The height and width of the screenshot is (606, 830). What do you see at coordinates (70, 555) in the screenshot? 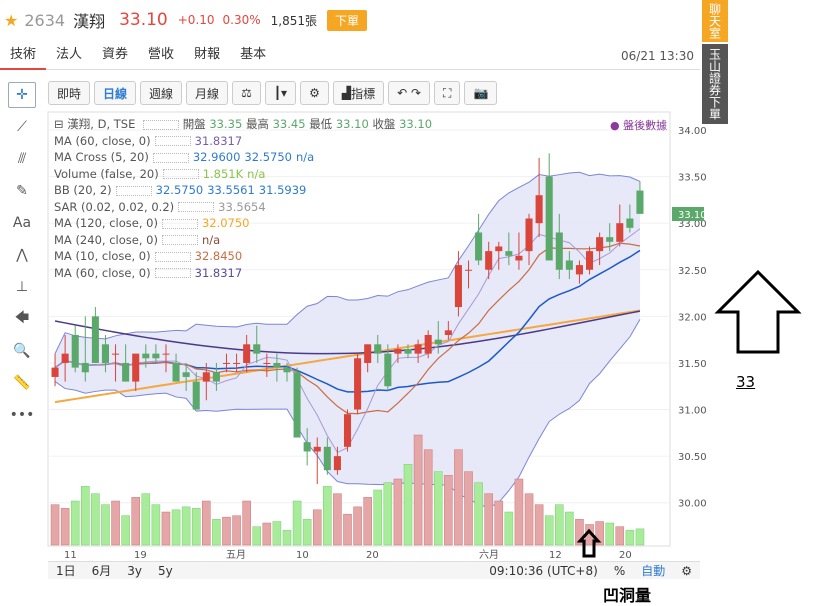
I see `x-tick-label: 11` at bounding box center [70, 555].